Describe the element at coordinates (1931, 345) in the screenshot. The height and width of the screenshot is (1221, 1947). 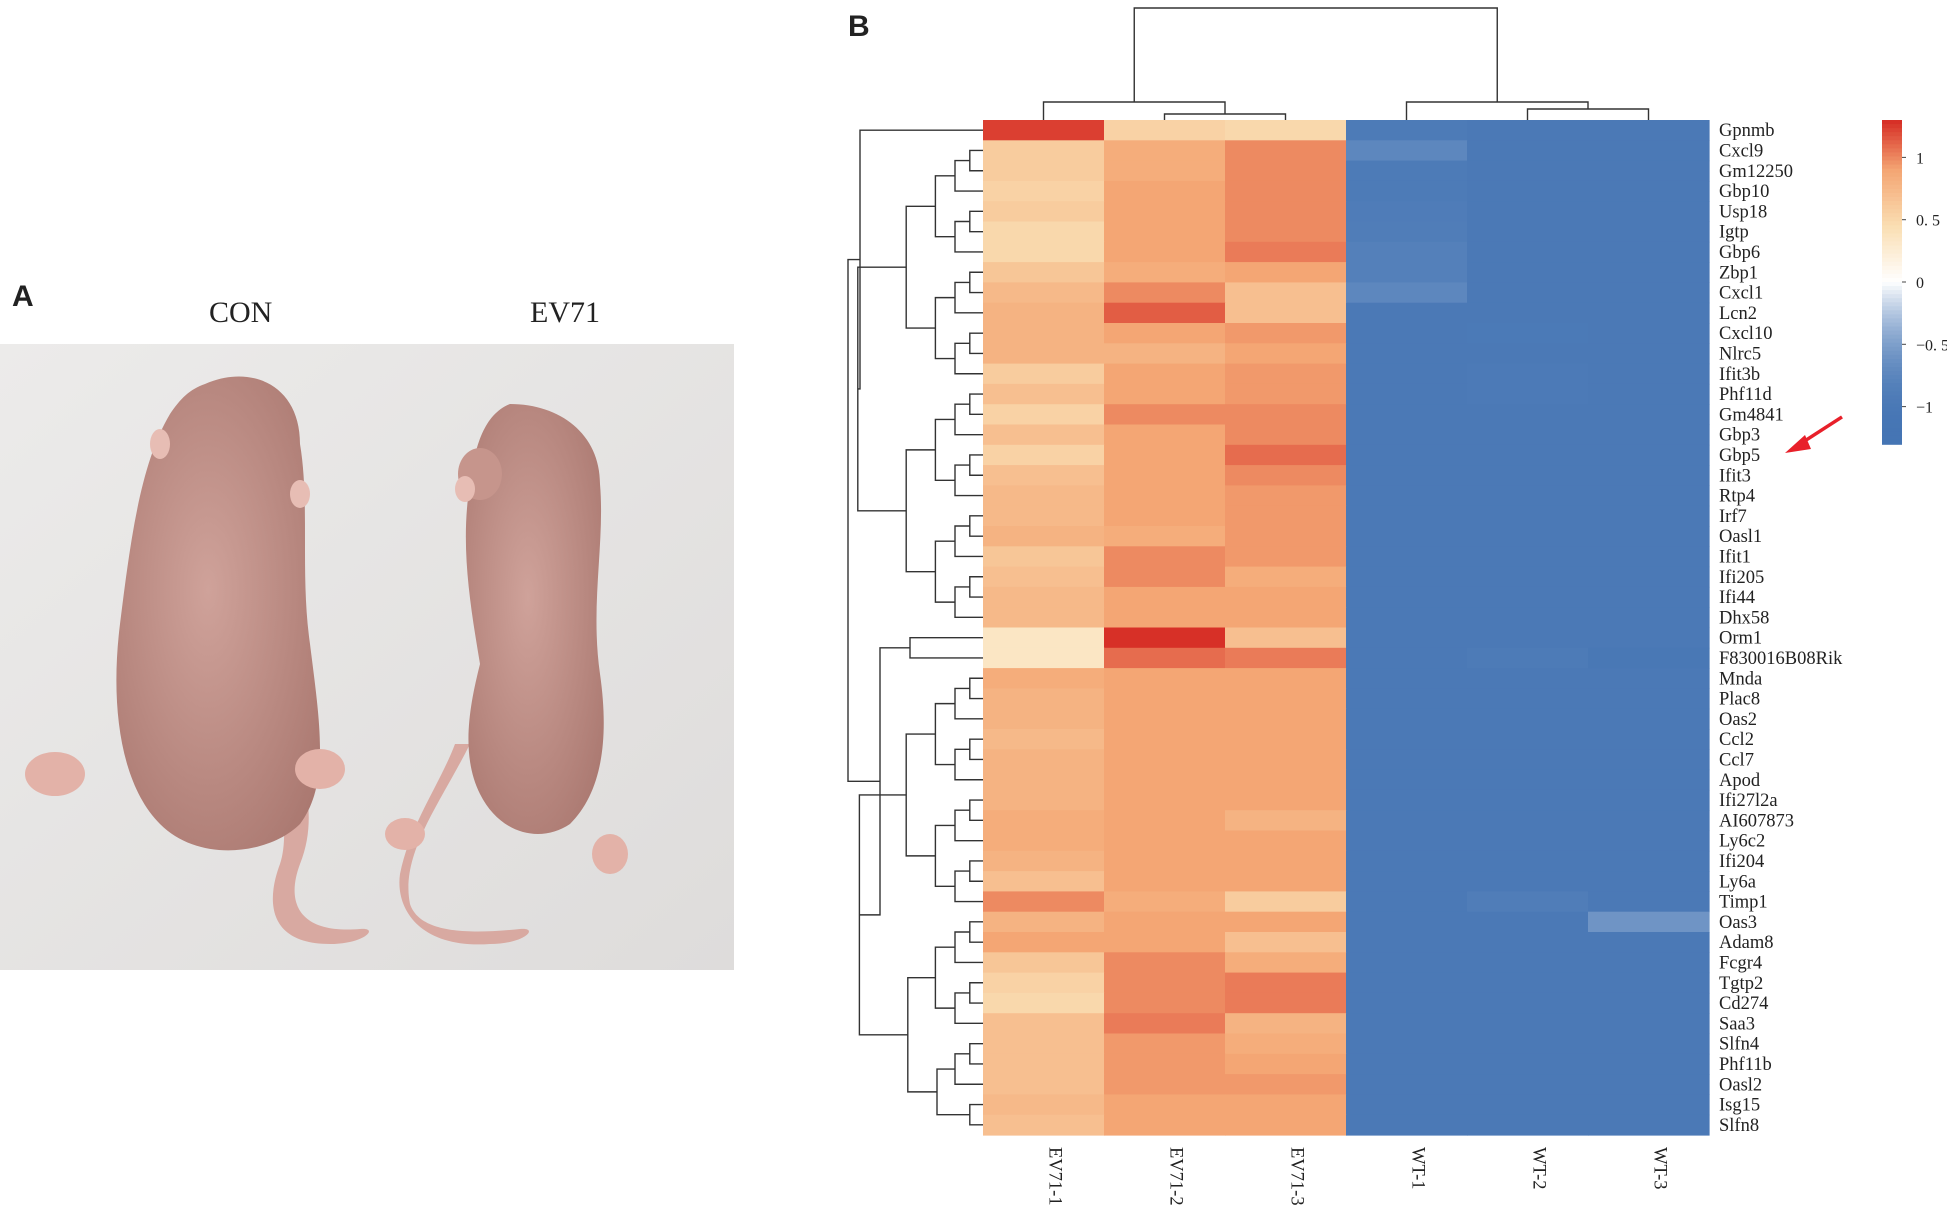
I see `colorbar-tick-label: −0. 5` at that location.